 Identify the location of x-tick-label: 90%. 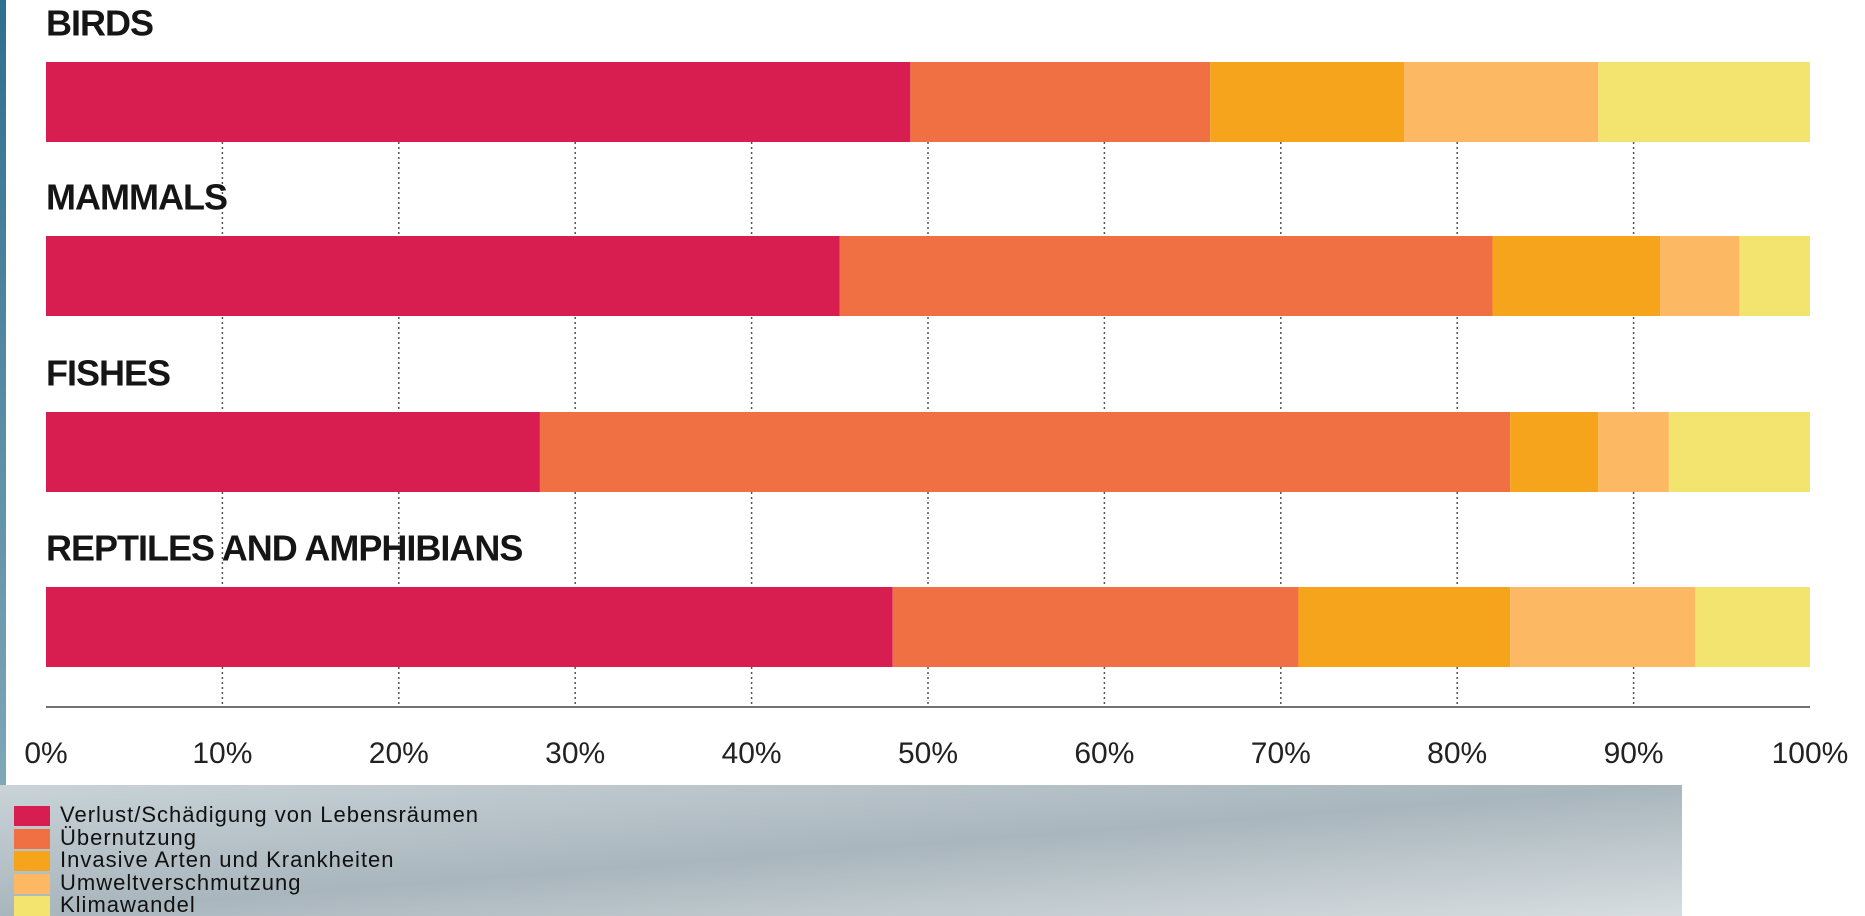
(1634, 753).